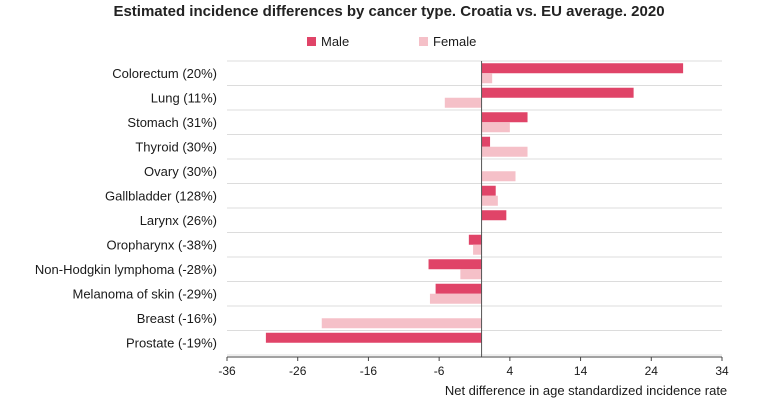 The height and width of the screenshot is (408, 778). Describe the element at coordinates (172, 122) in the screenshot. I see `category-label: Stomach (31%)` at that location.